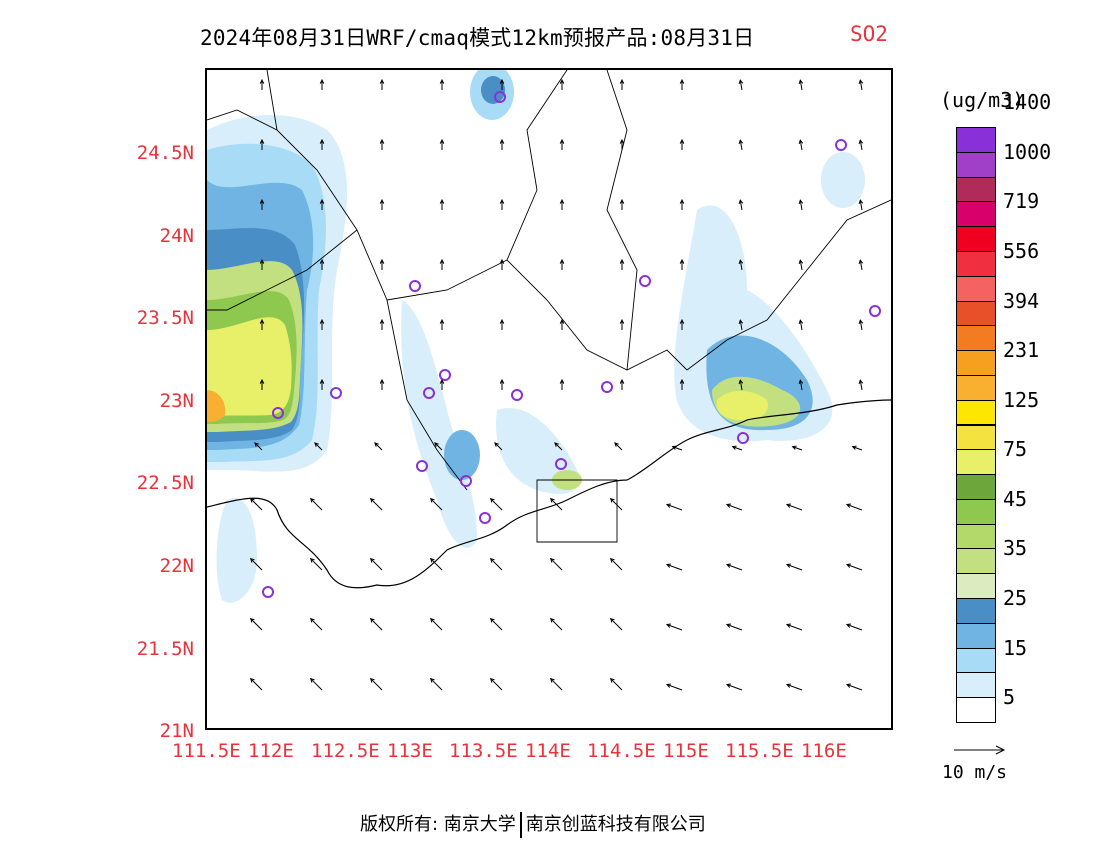 This screenshot has width=1100, height=850. I want to click on lat-label: 24N, so click(176, 236).